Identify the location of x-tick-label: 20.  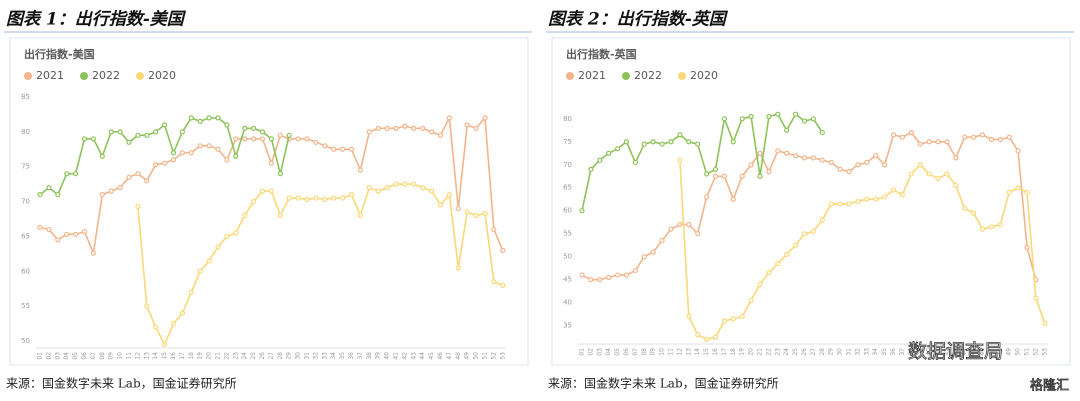
(209, 356).